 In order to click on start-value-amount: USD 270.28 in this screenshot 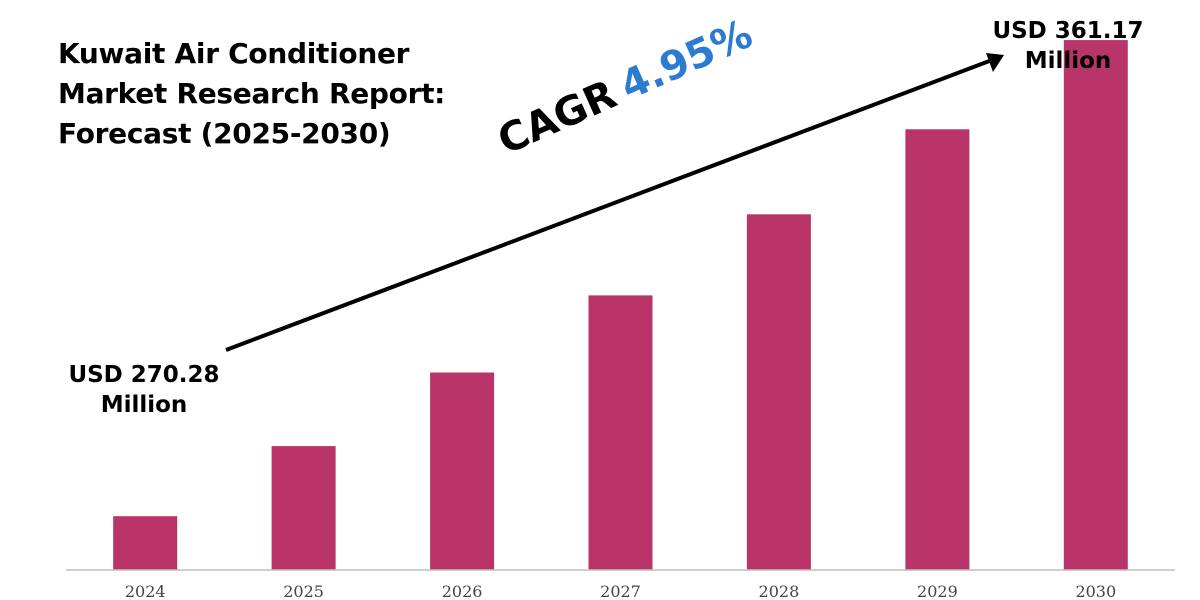, I will do `click(144, 375)`.